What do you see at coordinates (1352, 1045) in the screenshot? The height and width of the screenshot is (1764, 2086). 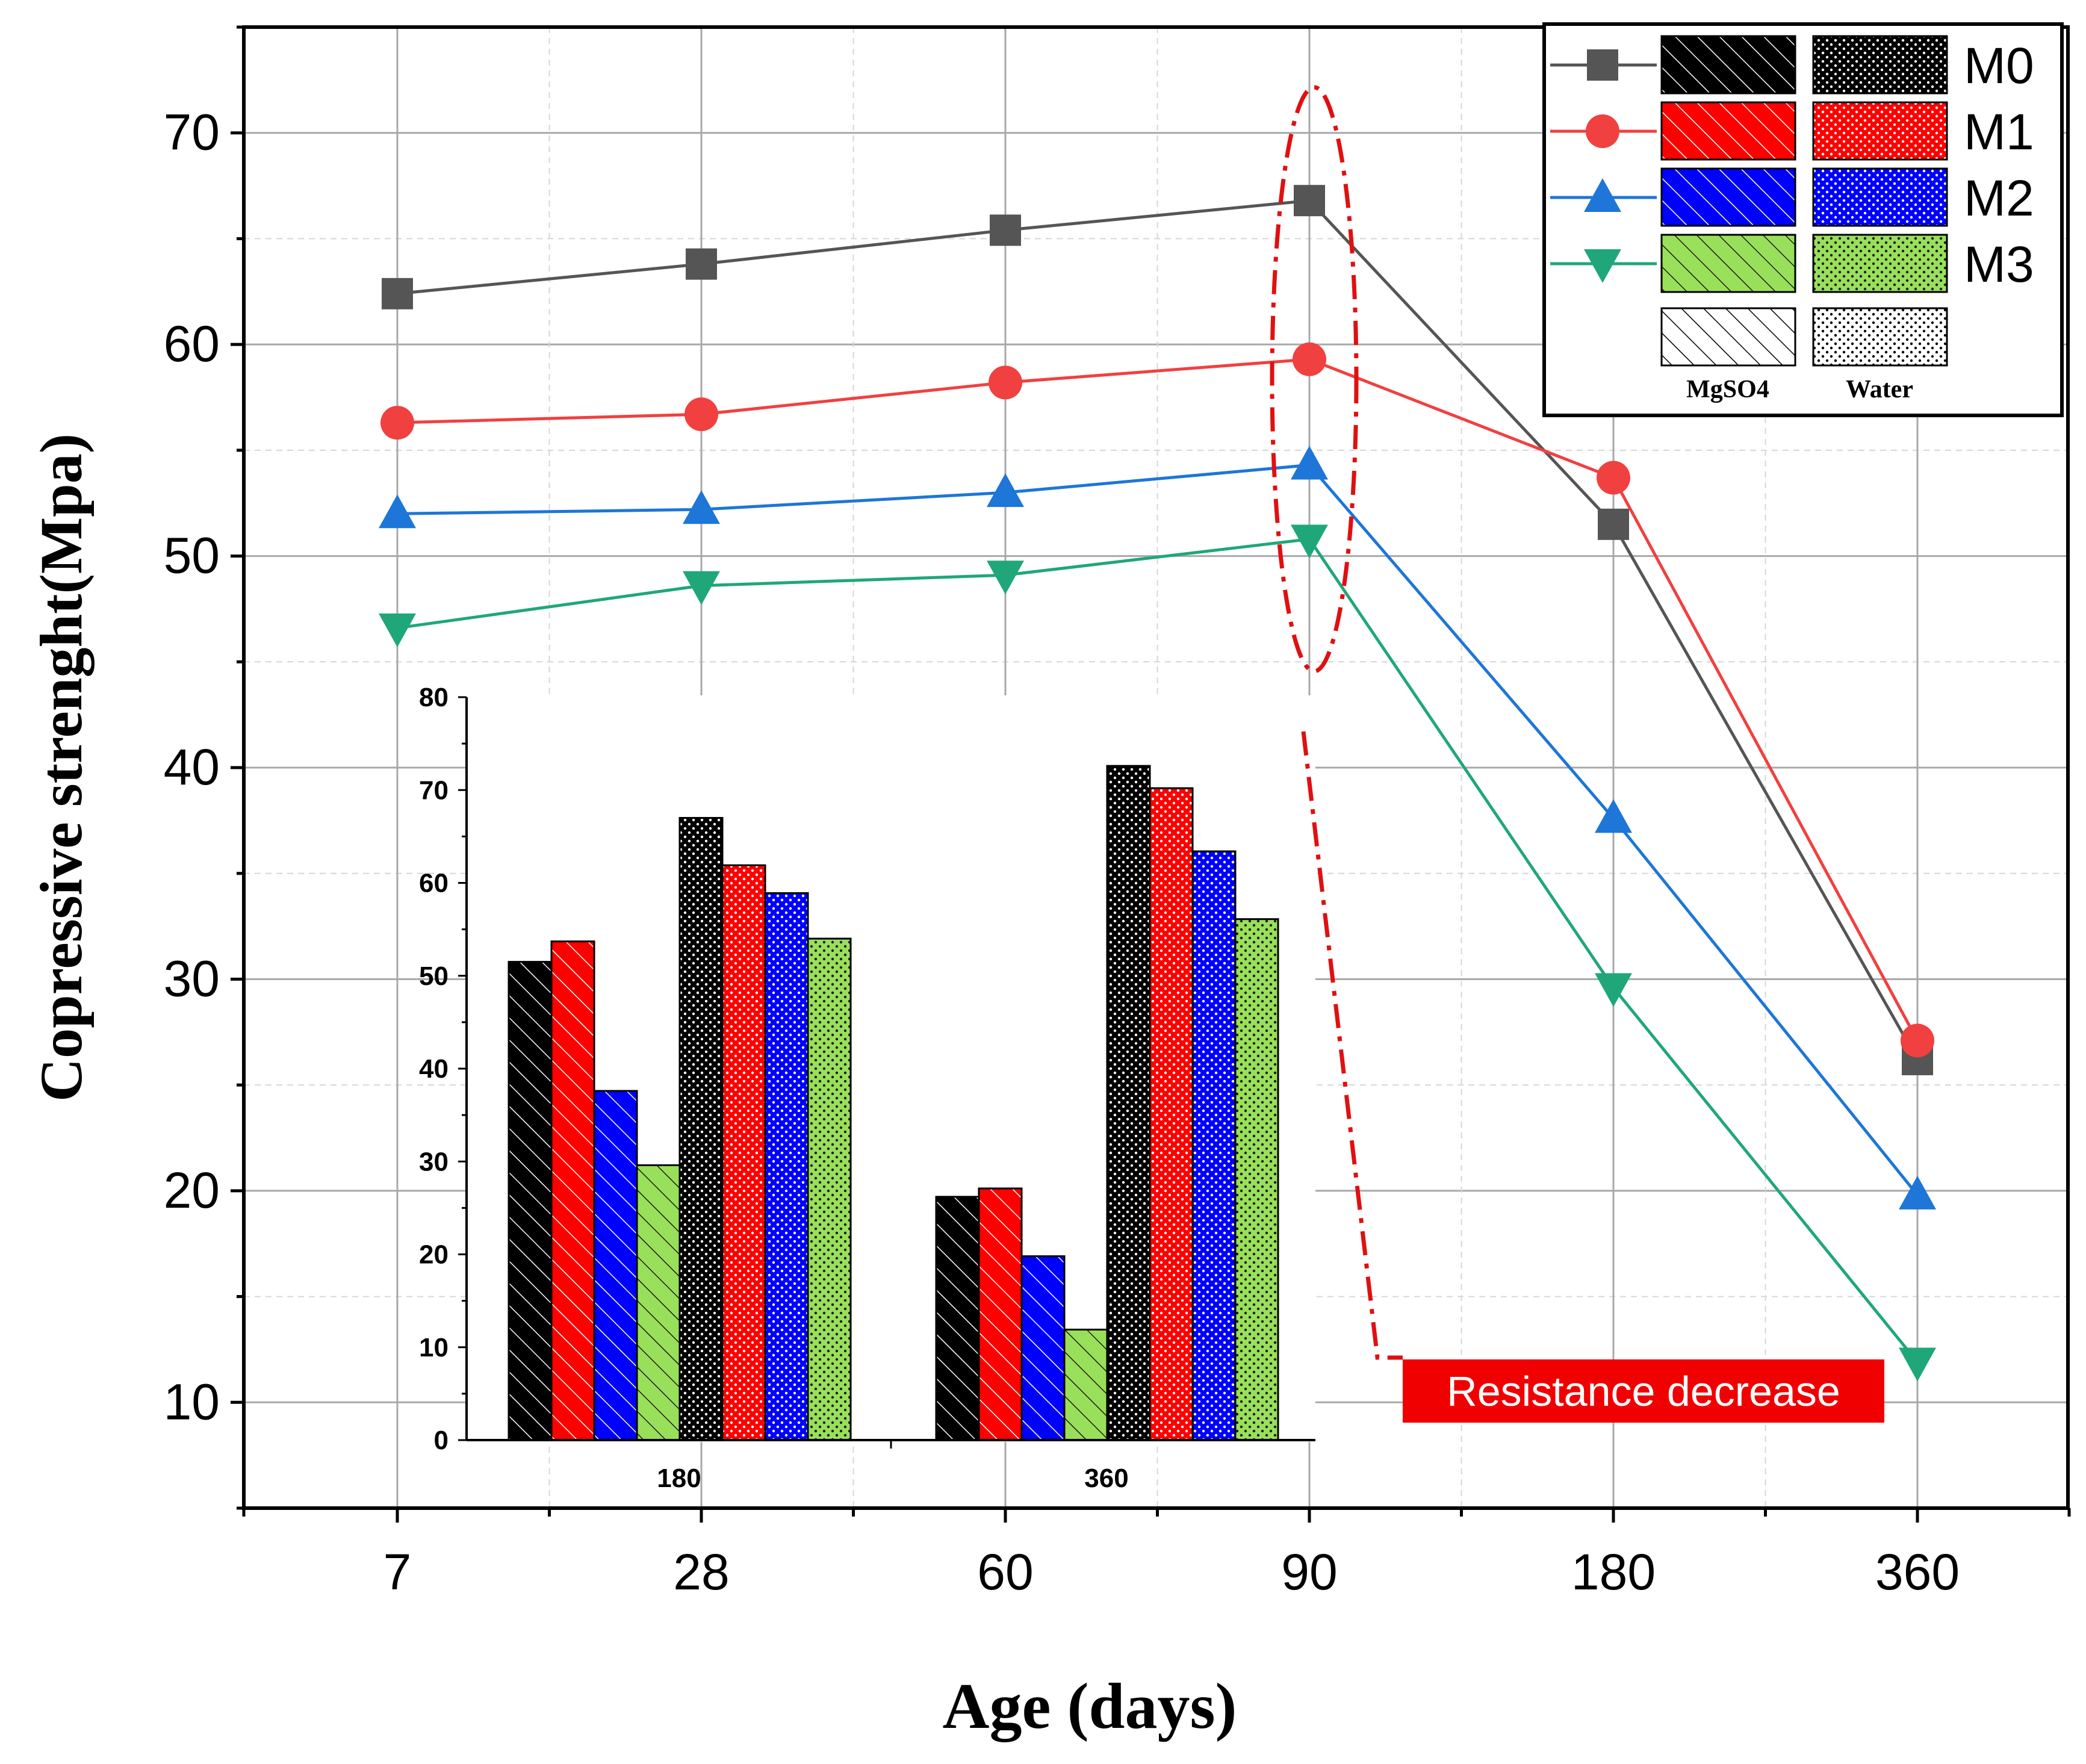 I see `annotation-leader-line` at bounding box center [1352, 1045].